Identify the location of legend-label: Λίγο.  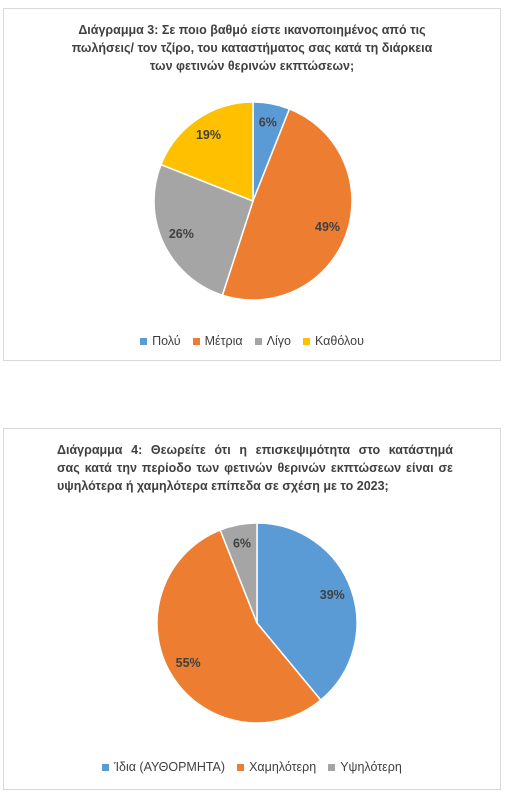
(278, 341).